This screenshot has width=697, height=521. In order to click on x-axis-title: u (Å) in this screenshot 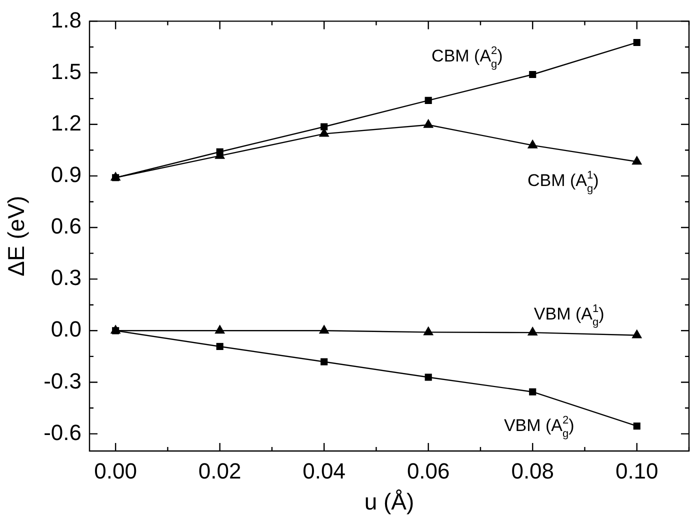, I will do `click(389, 501)`.